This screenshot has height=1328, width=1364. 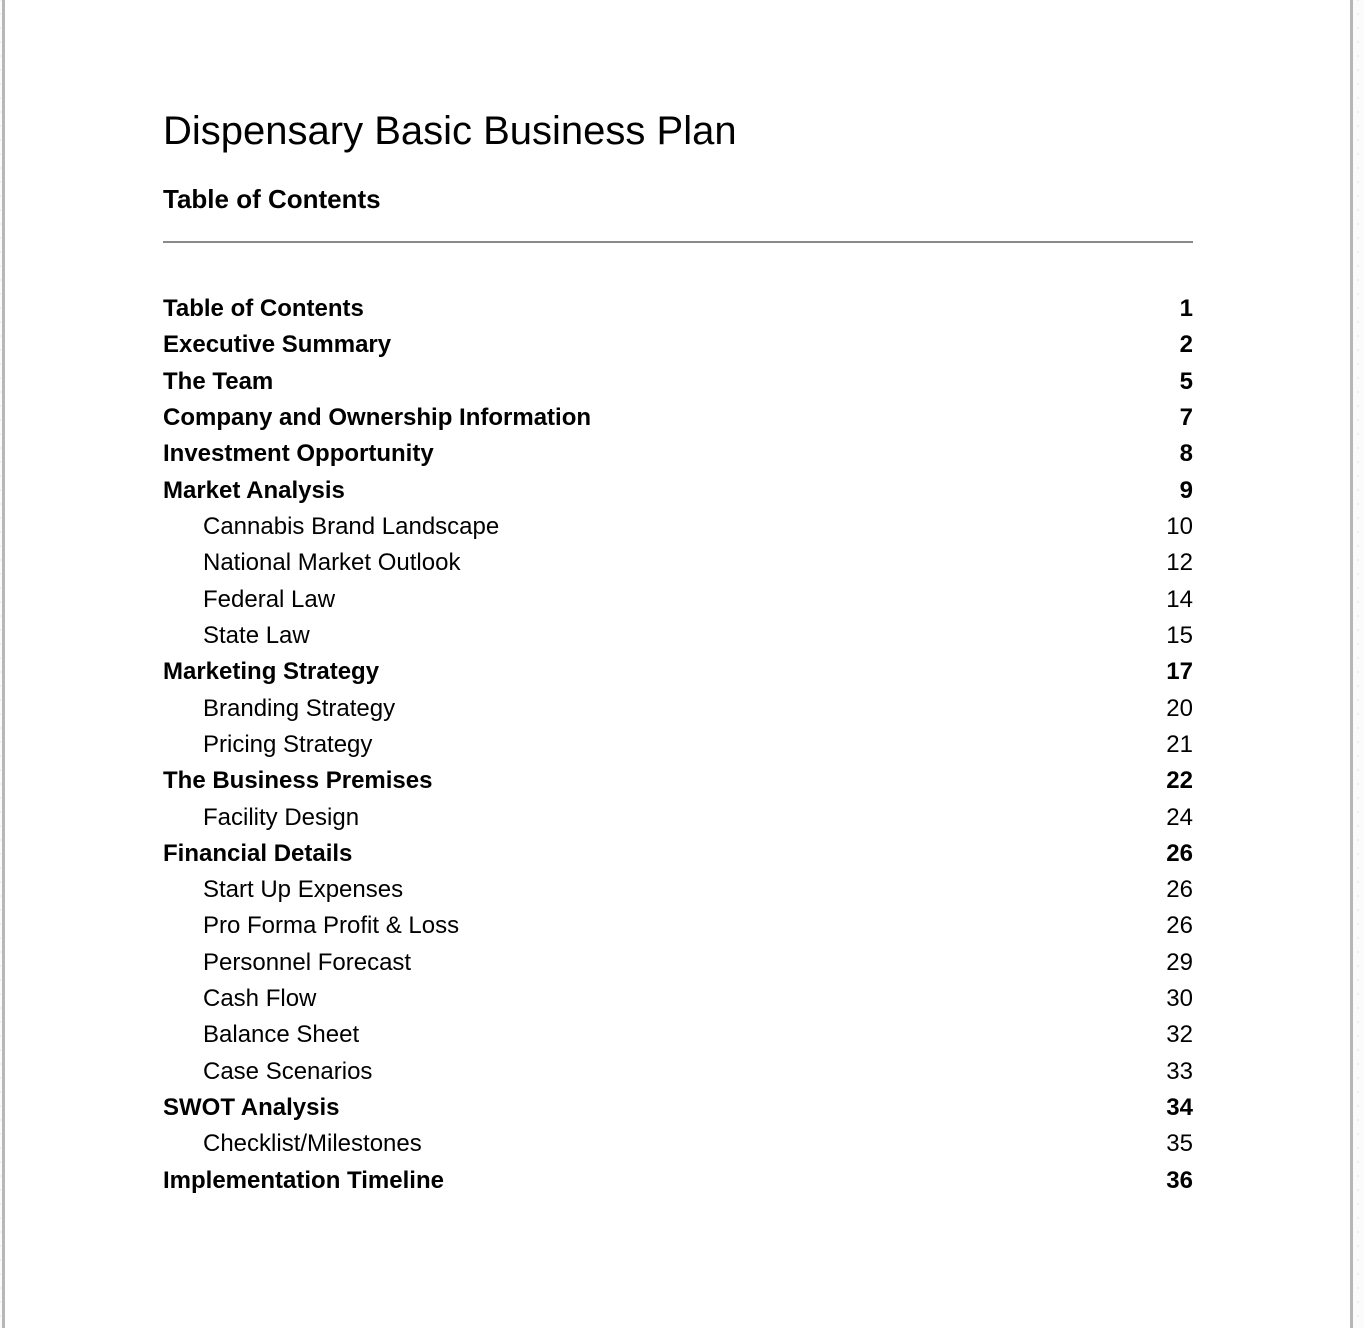 I want to click on toc-entry-page: 30, so click(x=1179, y=999).